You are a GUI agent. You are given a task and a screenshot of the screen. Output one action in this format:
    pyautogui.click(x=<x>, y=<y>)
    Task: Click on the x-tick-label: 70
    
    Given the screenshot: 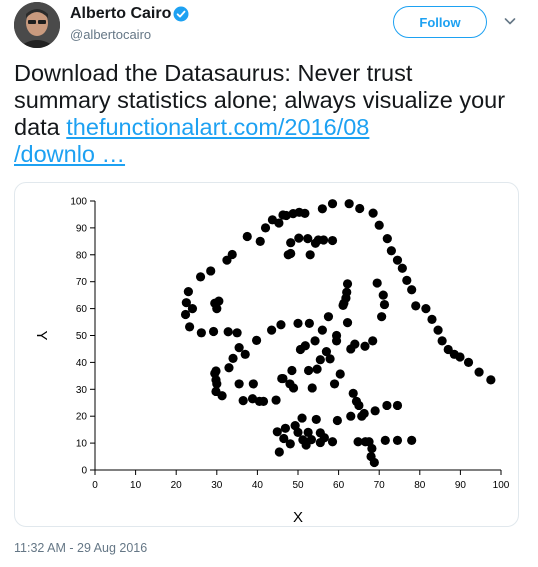 What is the action you would take?
    pyautogui.click(x=380, y=485)
    